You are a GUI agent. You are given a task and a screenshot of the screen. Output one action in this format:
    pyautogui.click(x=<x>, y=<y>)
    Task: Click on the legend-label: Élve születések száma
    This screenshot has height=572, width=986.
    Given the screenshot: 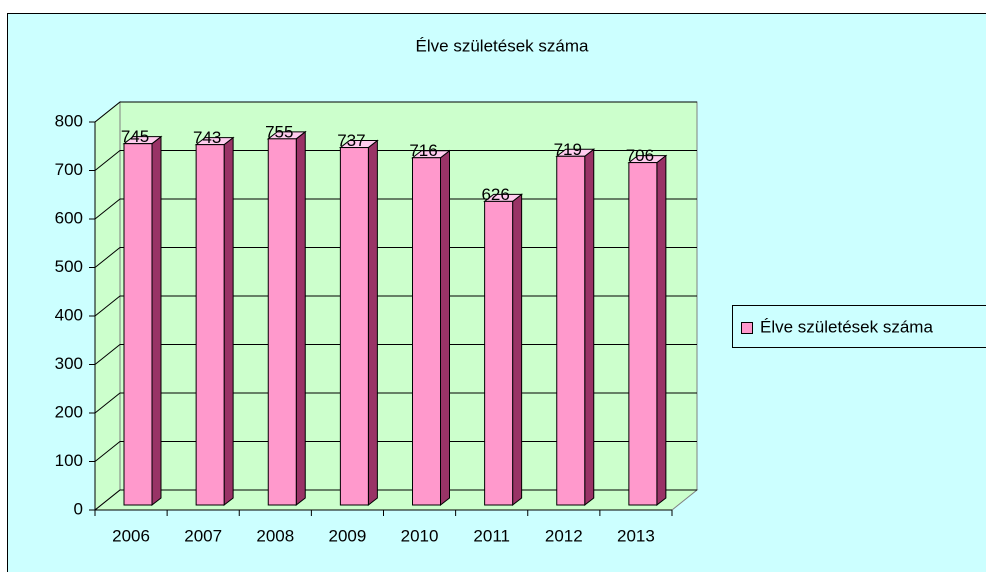 What is the action you would take?
    pyautogui.click(x=846, y=326)
    